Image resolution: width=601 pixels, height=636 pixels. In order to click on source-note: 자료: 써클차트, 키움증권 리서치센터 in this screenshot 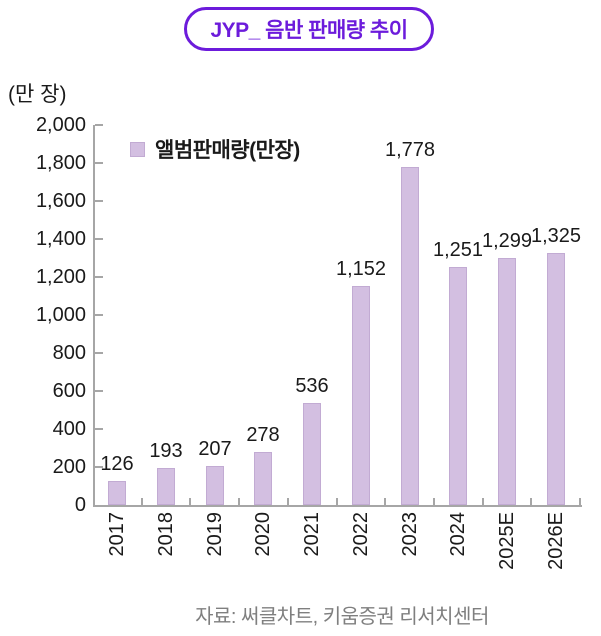, I will do `click(342, 617)`.